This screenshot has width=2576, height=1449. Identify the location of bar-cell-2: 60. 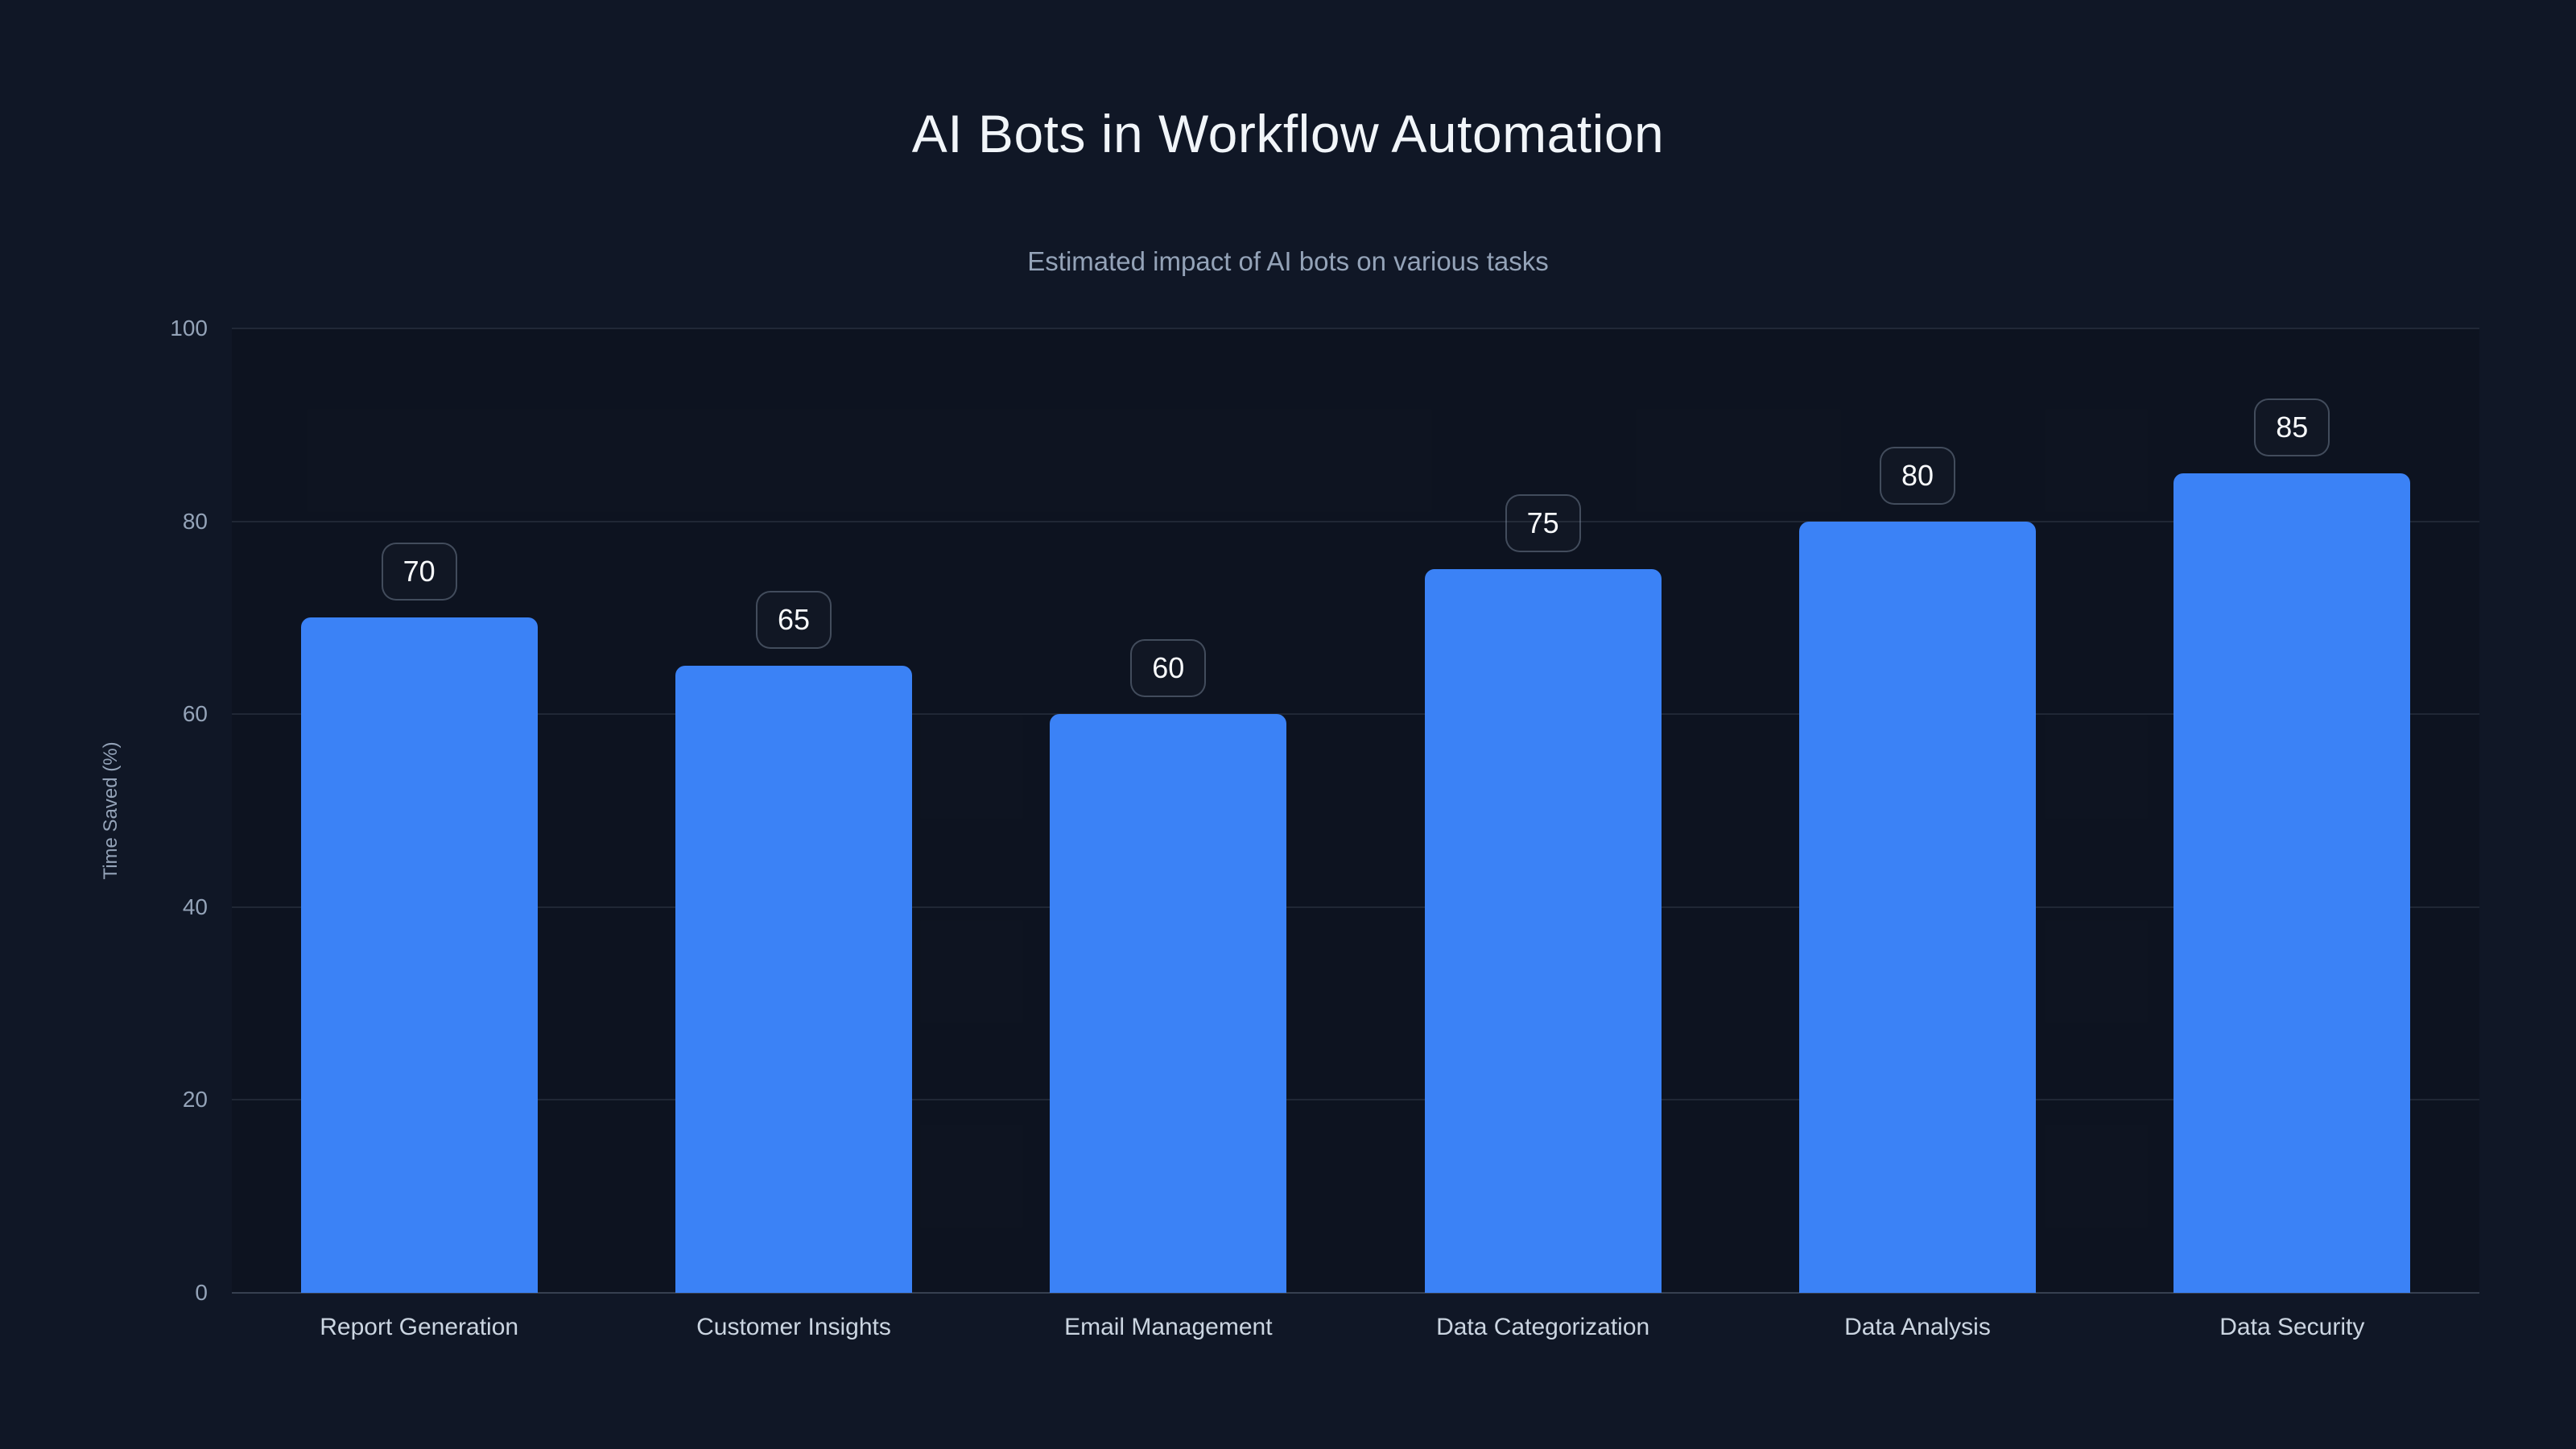
(1168, 810).